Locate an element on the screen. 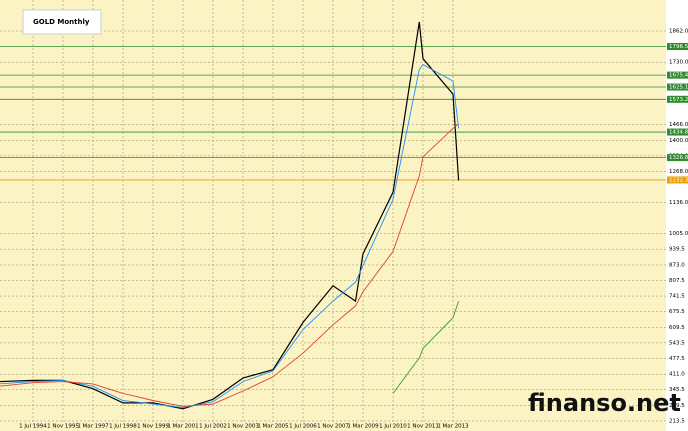 The image size is (688, 431). y-tick-label: 675.5 is located at coordinates (677, 312).